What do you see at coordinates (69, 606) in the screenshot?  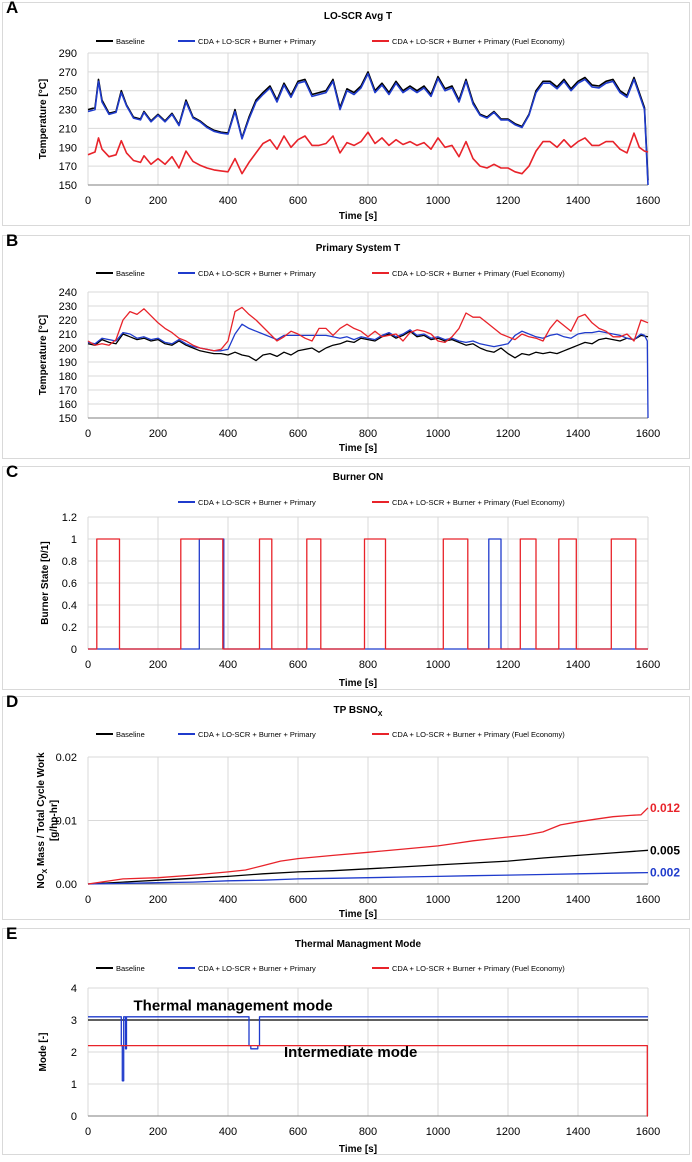 I see `y-tick-label: 0.4` at bounding box center [69, 606].